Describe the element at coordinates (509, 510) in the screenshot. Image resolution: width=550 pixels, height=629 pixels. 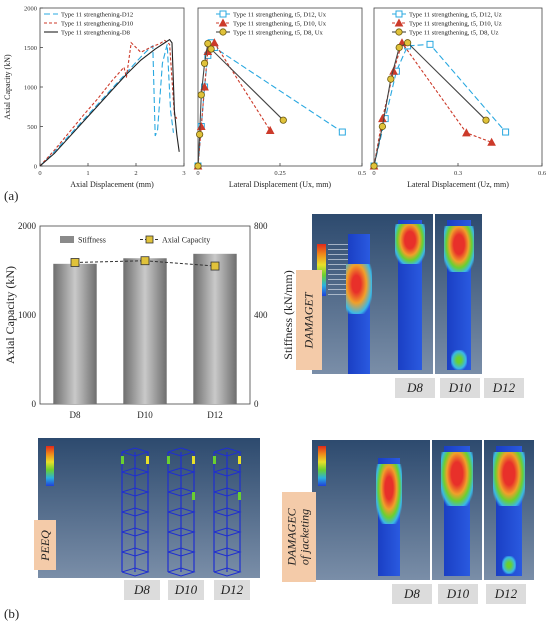
I see `fem-damagec-d12` at that location.